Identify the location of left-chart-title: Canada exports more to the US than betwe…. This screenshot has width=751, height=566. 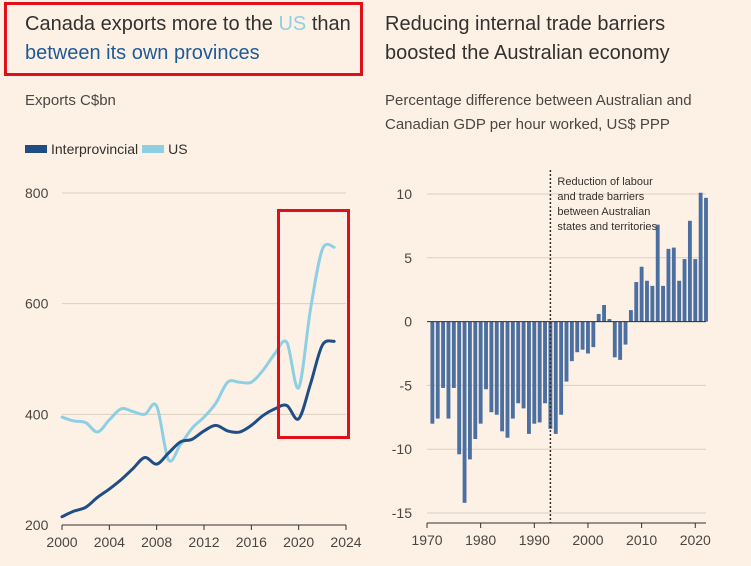
(197, 39).